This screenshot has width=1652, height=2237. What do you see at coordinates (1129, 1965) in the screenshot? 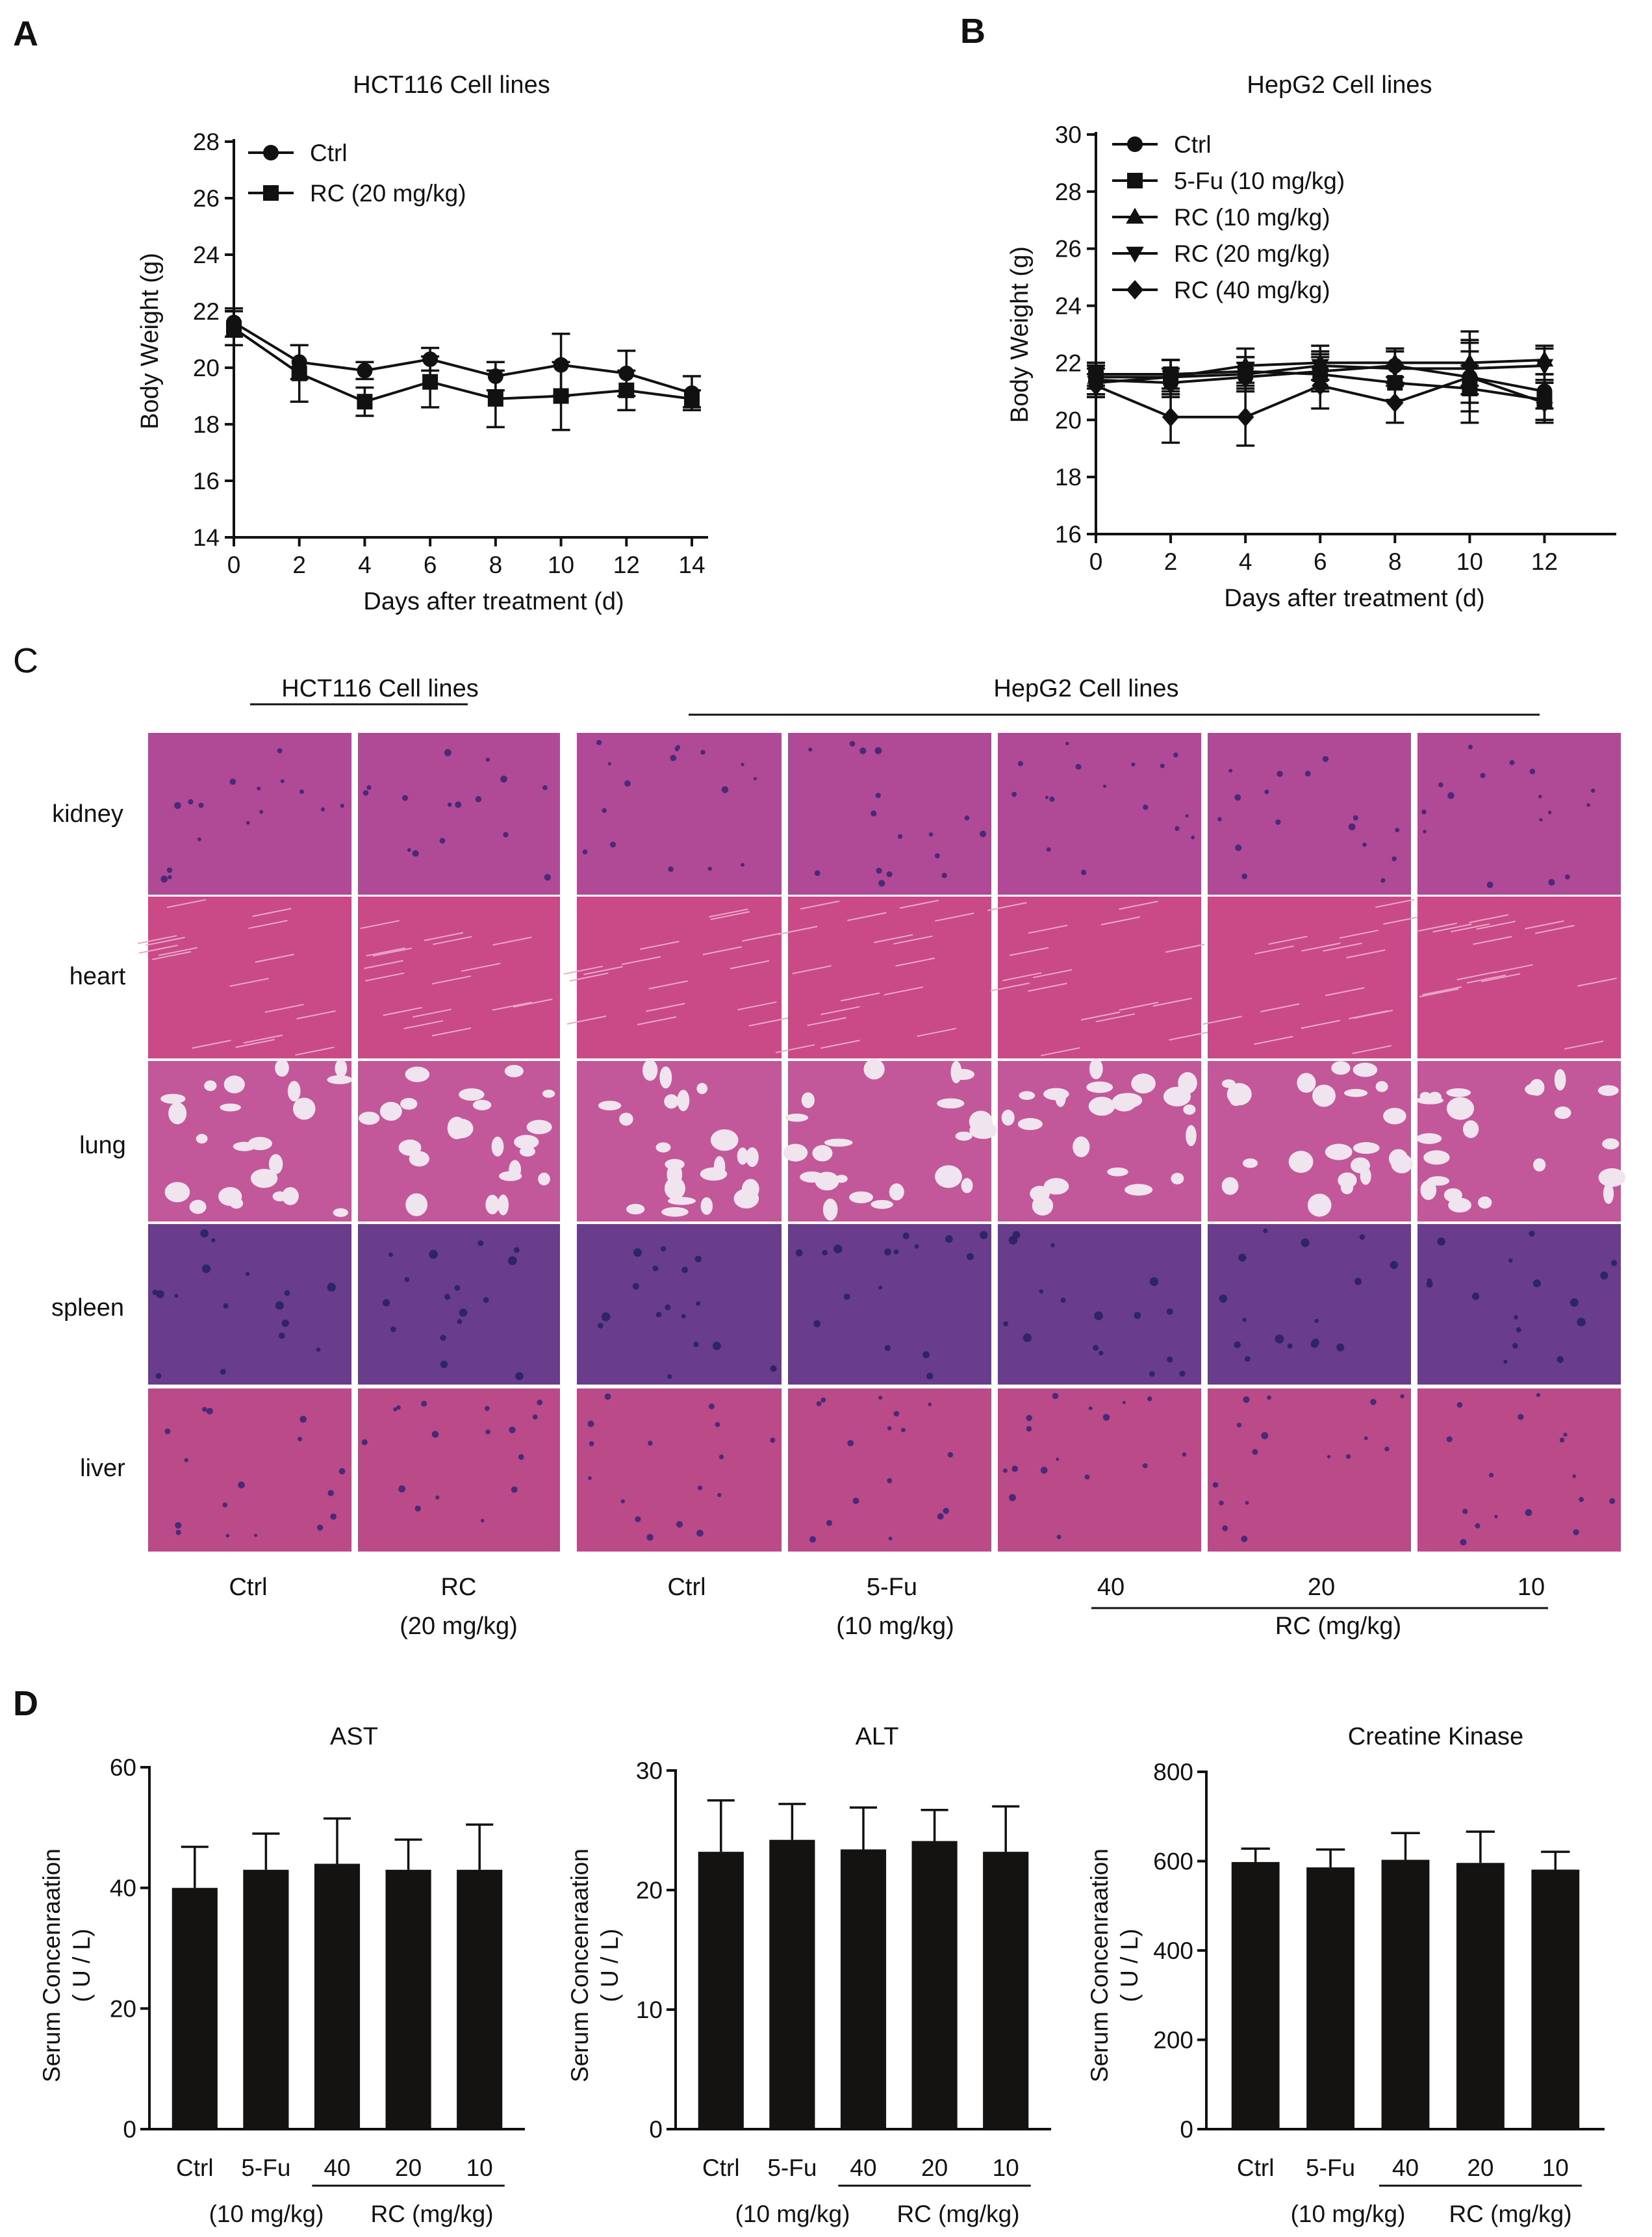
I see `y-axis-label-line2: ( U / L)` at bounding box center [1129, 1965].